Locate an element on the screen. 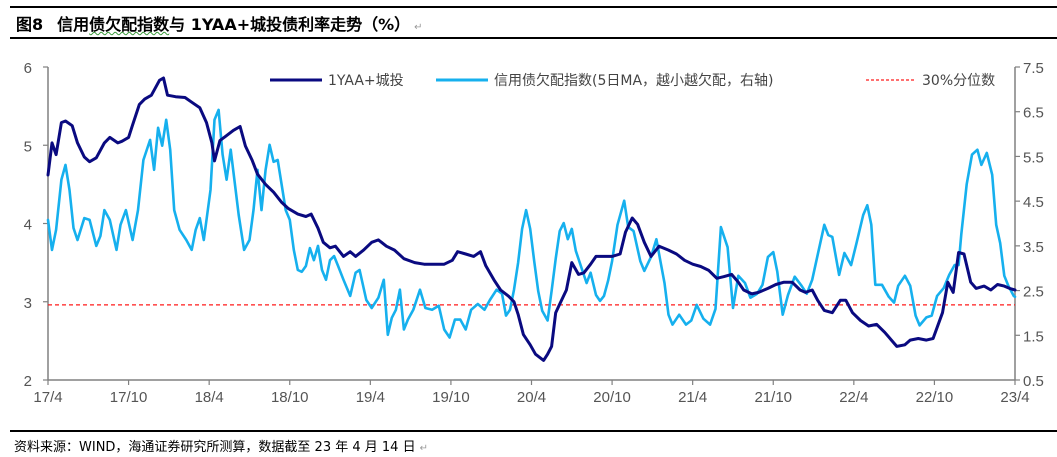  x-tick-label: 21/4 is located at coordinates (692, 397).